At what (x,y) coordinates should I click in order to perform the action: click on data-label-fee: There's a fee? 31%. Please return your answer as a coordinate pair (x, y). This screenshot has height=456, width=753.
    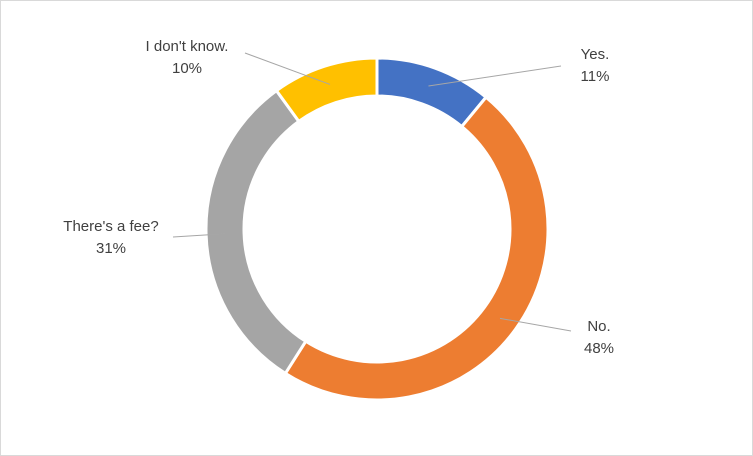
    Looking at the image, I should click on (111, 238).